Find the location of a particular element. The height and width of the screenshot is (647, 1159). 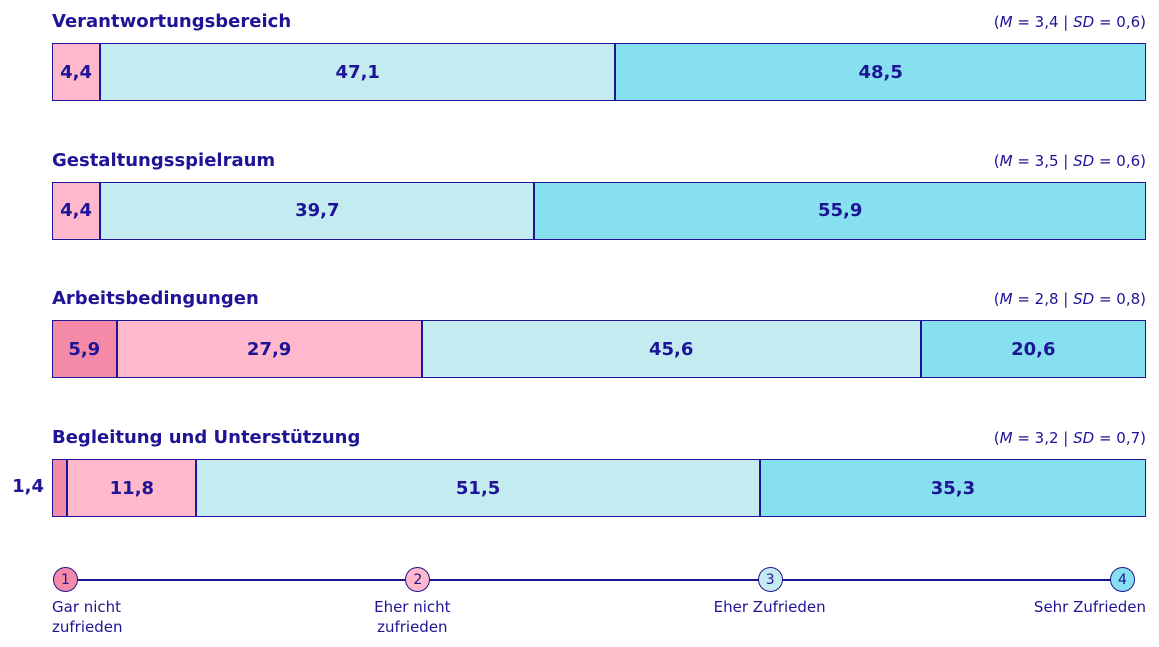

stats: (M = 2,8 | SD = 0,8) is located at coordinates (1070, 299).